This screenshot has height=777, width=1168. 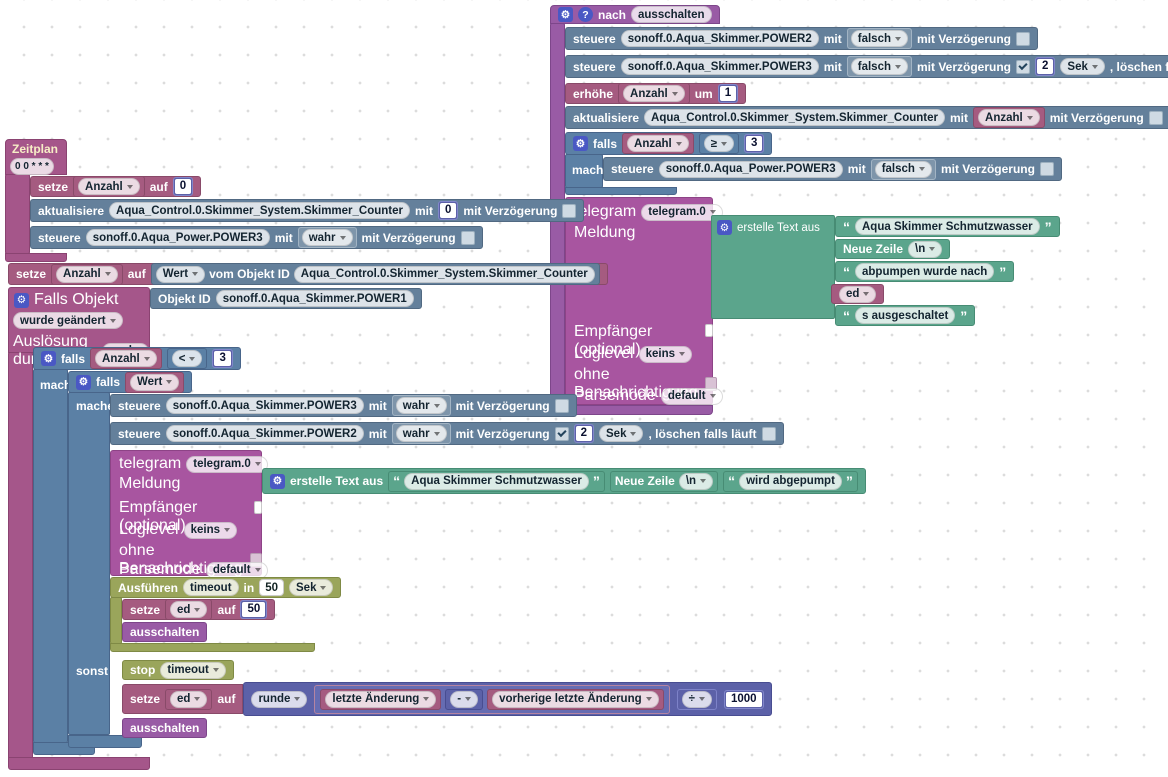 I want to click on variable-block: Wert, so click(x=155, y=382).